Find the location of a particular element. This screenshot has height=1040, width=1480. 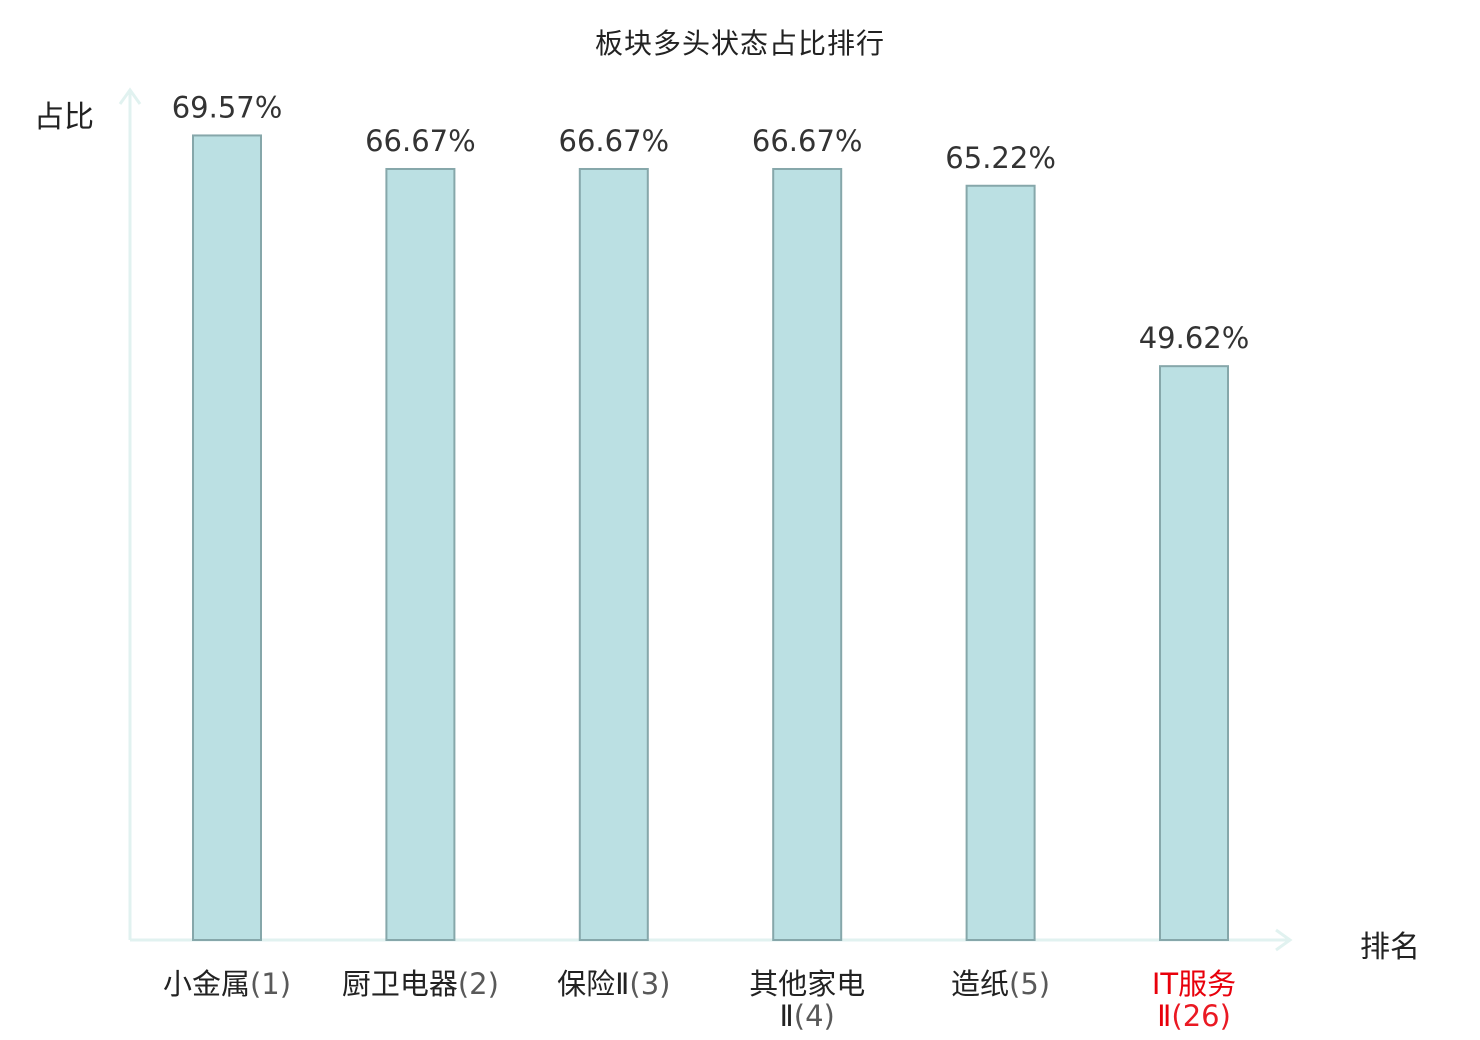

value-label-4: 66.67% is located at coordinates (807, 141).